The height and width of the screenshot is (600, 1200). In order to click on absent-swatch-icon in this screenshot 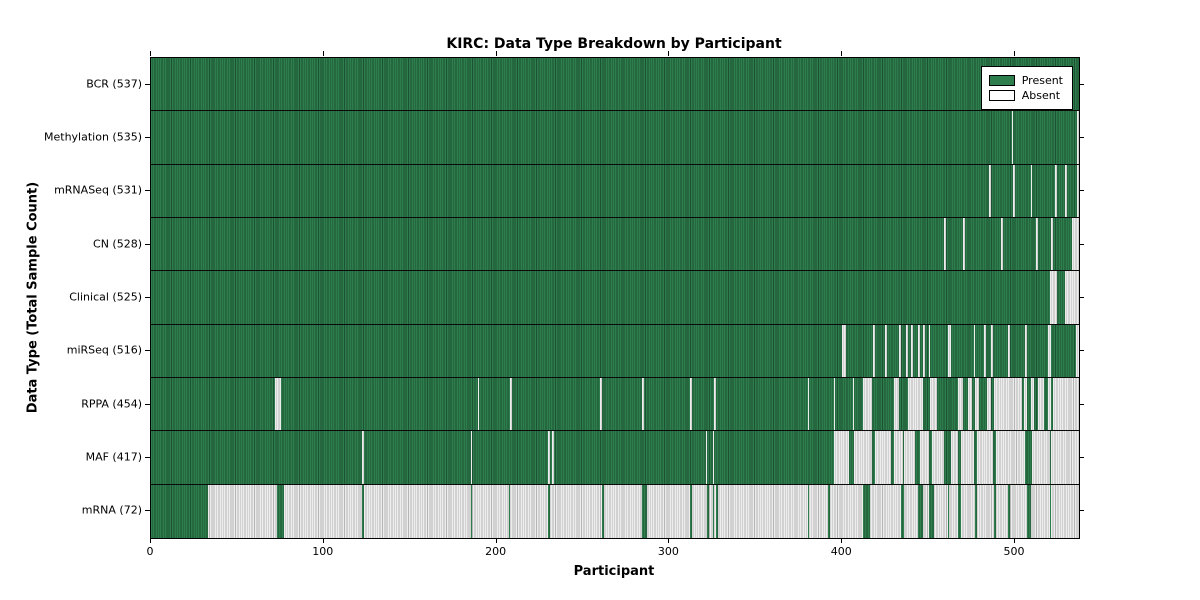, I will do `click(1001, 95)`.